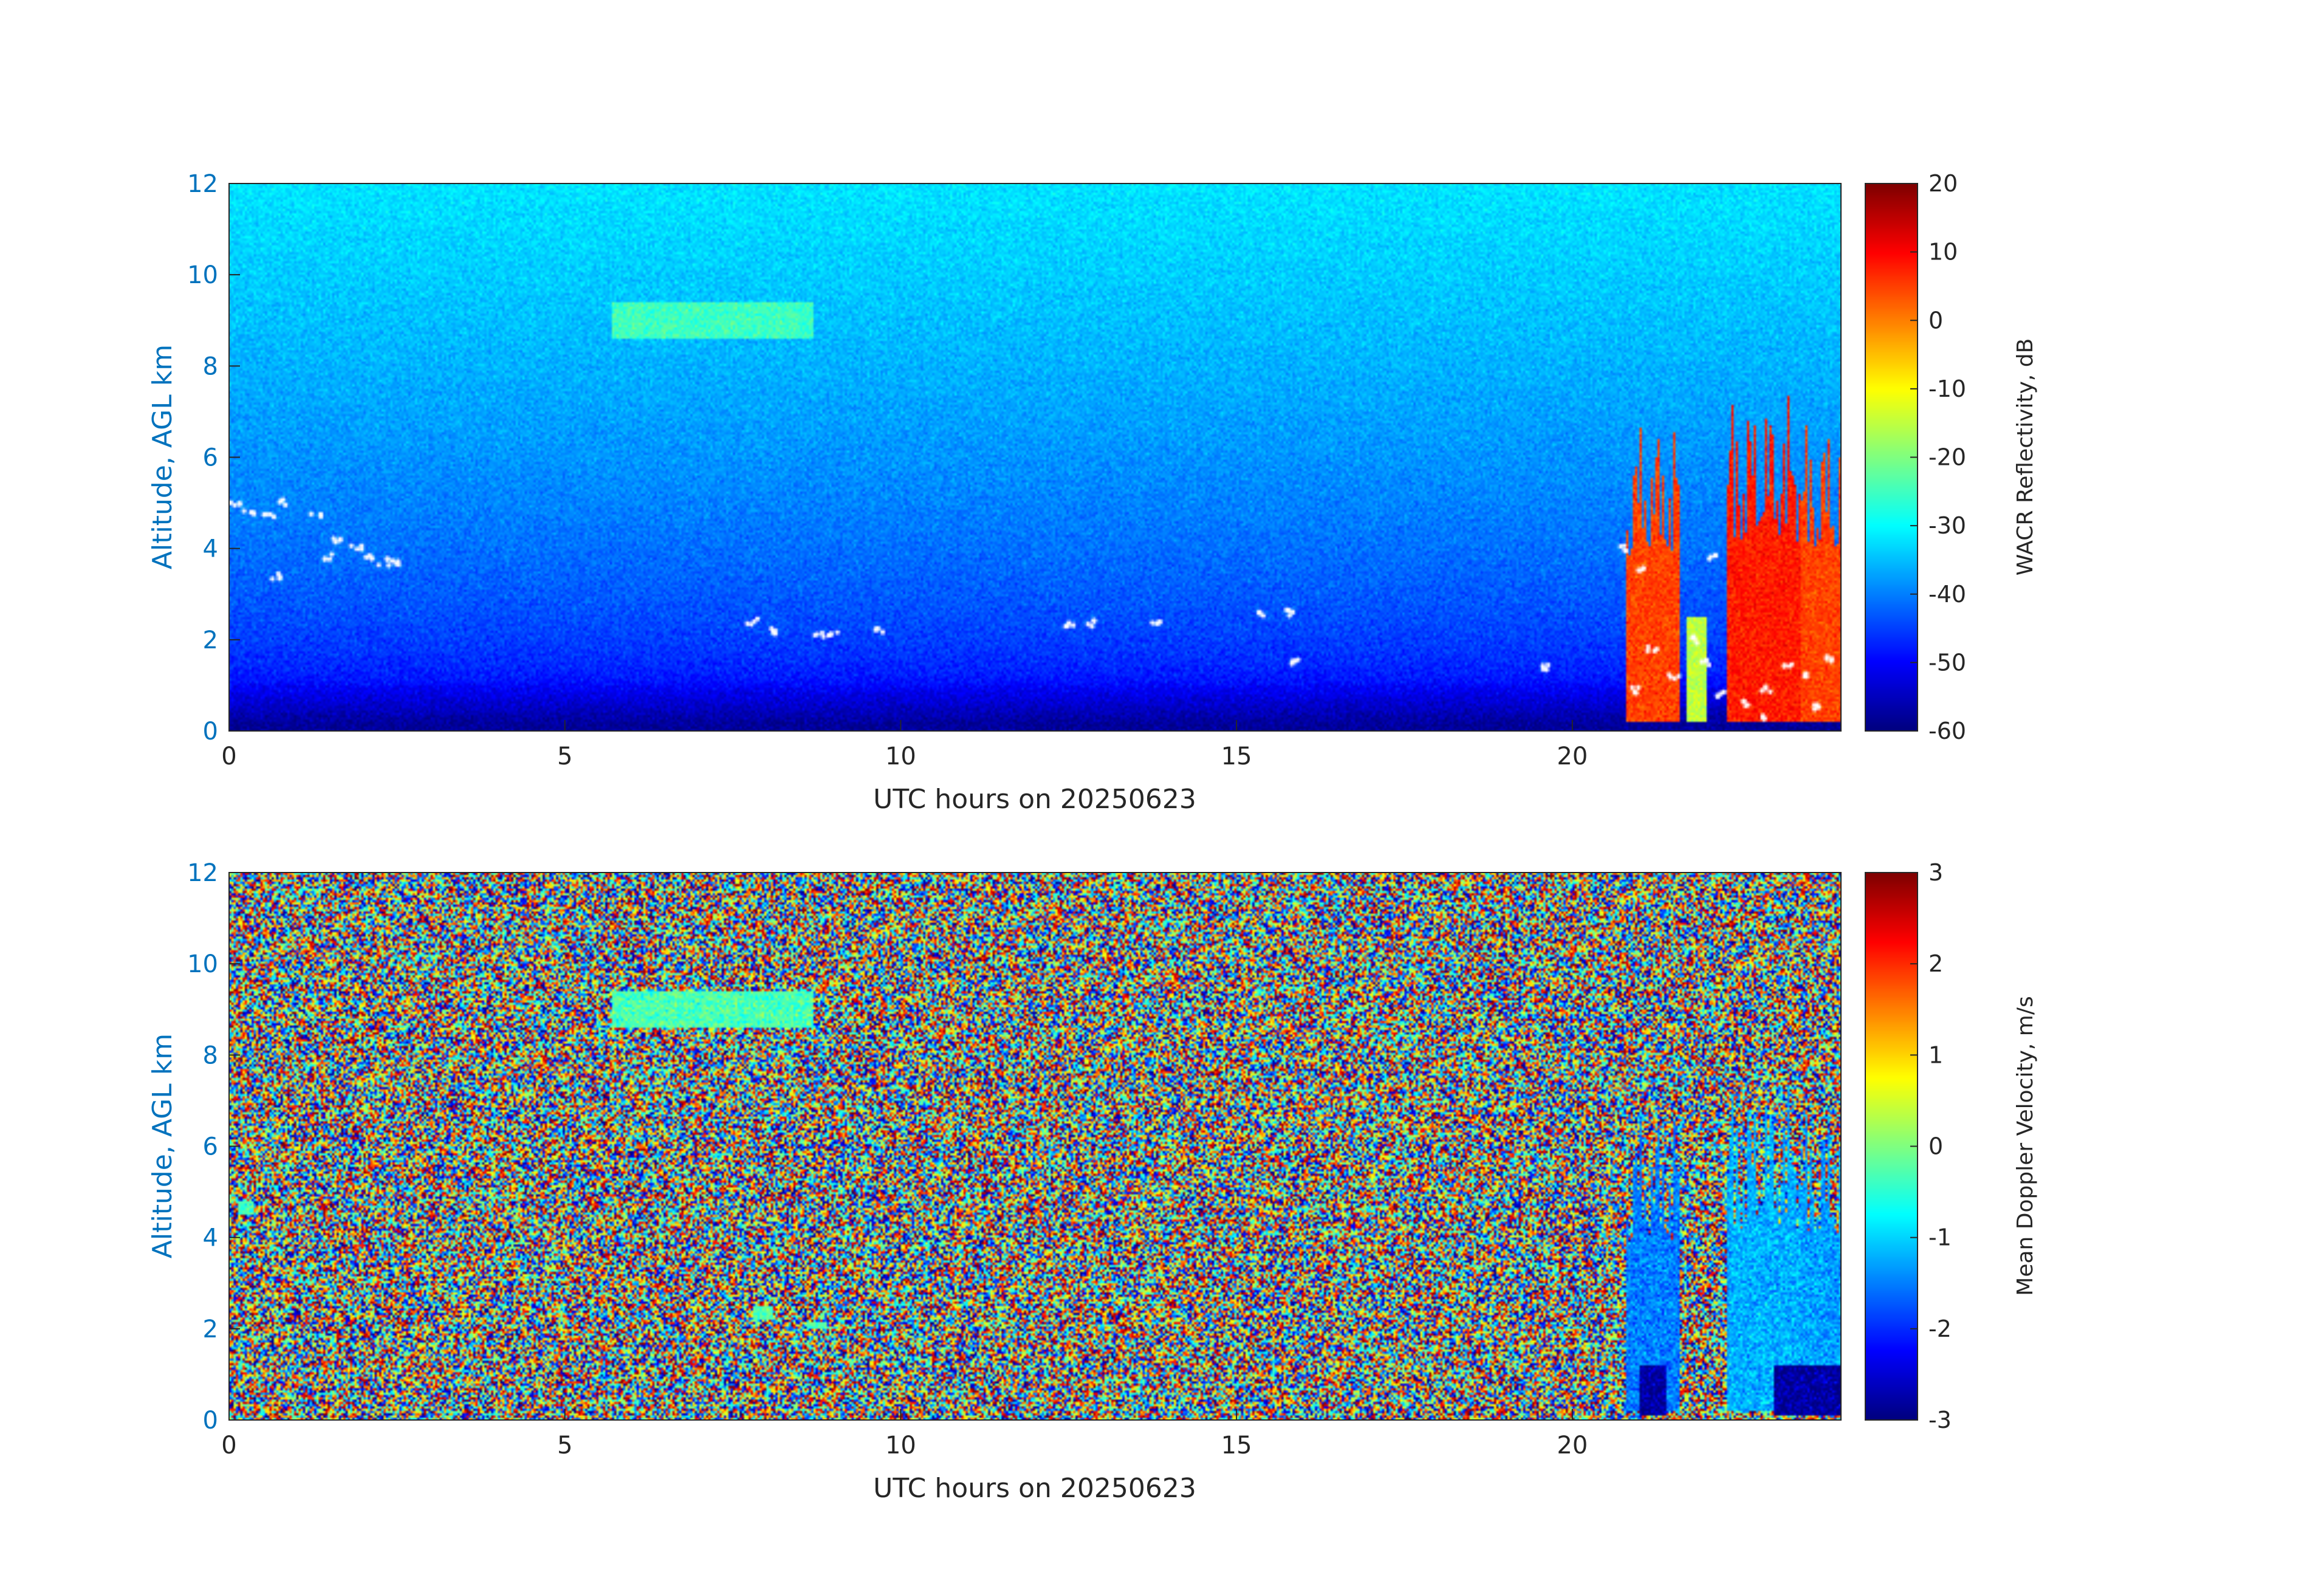 The width and height of the screenshot is (2324, 1595). Describe the element at coordinates (2025, 457) in the screenshot. I see `colorbar-label: WACR Reflectivity, dB` at that location.